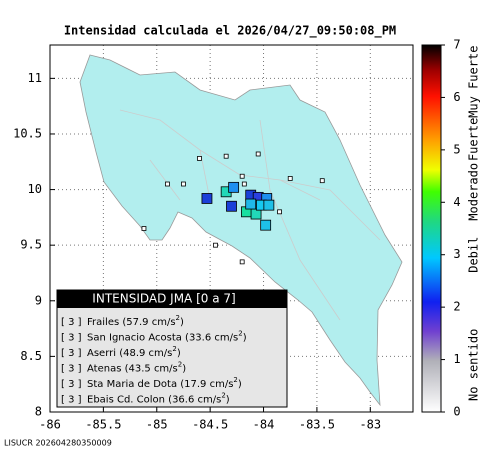 The width and height of the screenshot is (500, 450). I want to click on y-tick-label: 8.5, so click(31, 356).